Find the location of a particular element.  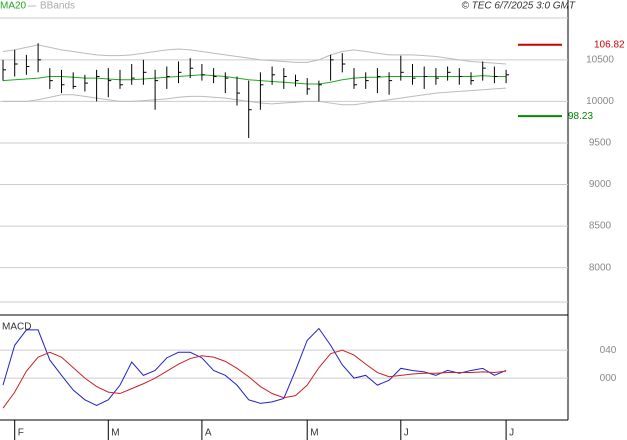

y-tick-label: 8500 is located at coordinates (600, 226).